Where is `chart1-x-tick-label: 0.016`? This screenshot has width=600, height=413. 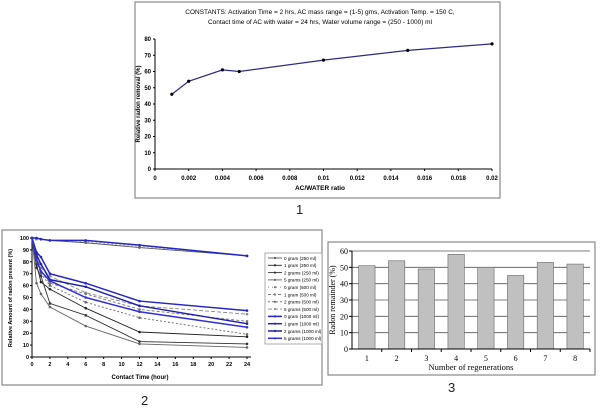 chart1-x-tick-label: 0.016 is located at coordinates (425, 179).